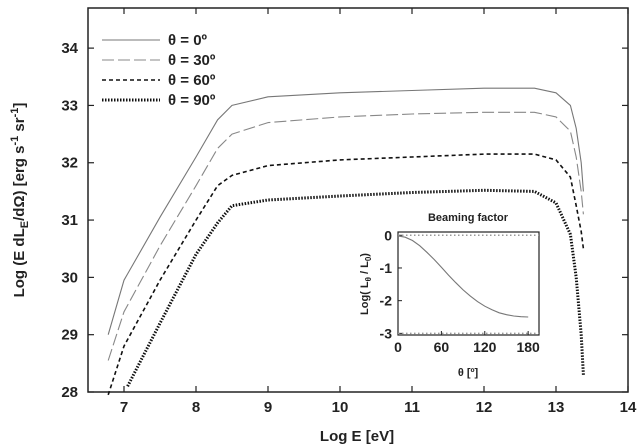 This screenshot has height=448, width=641. I want to click on x-tick-label: 7, so click(124, 407).